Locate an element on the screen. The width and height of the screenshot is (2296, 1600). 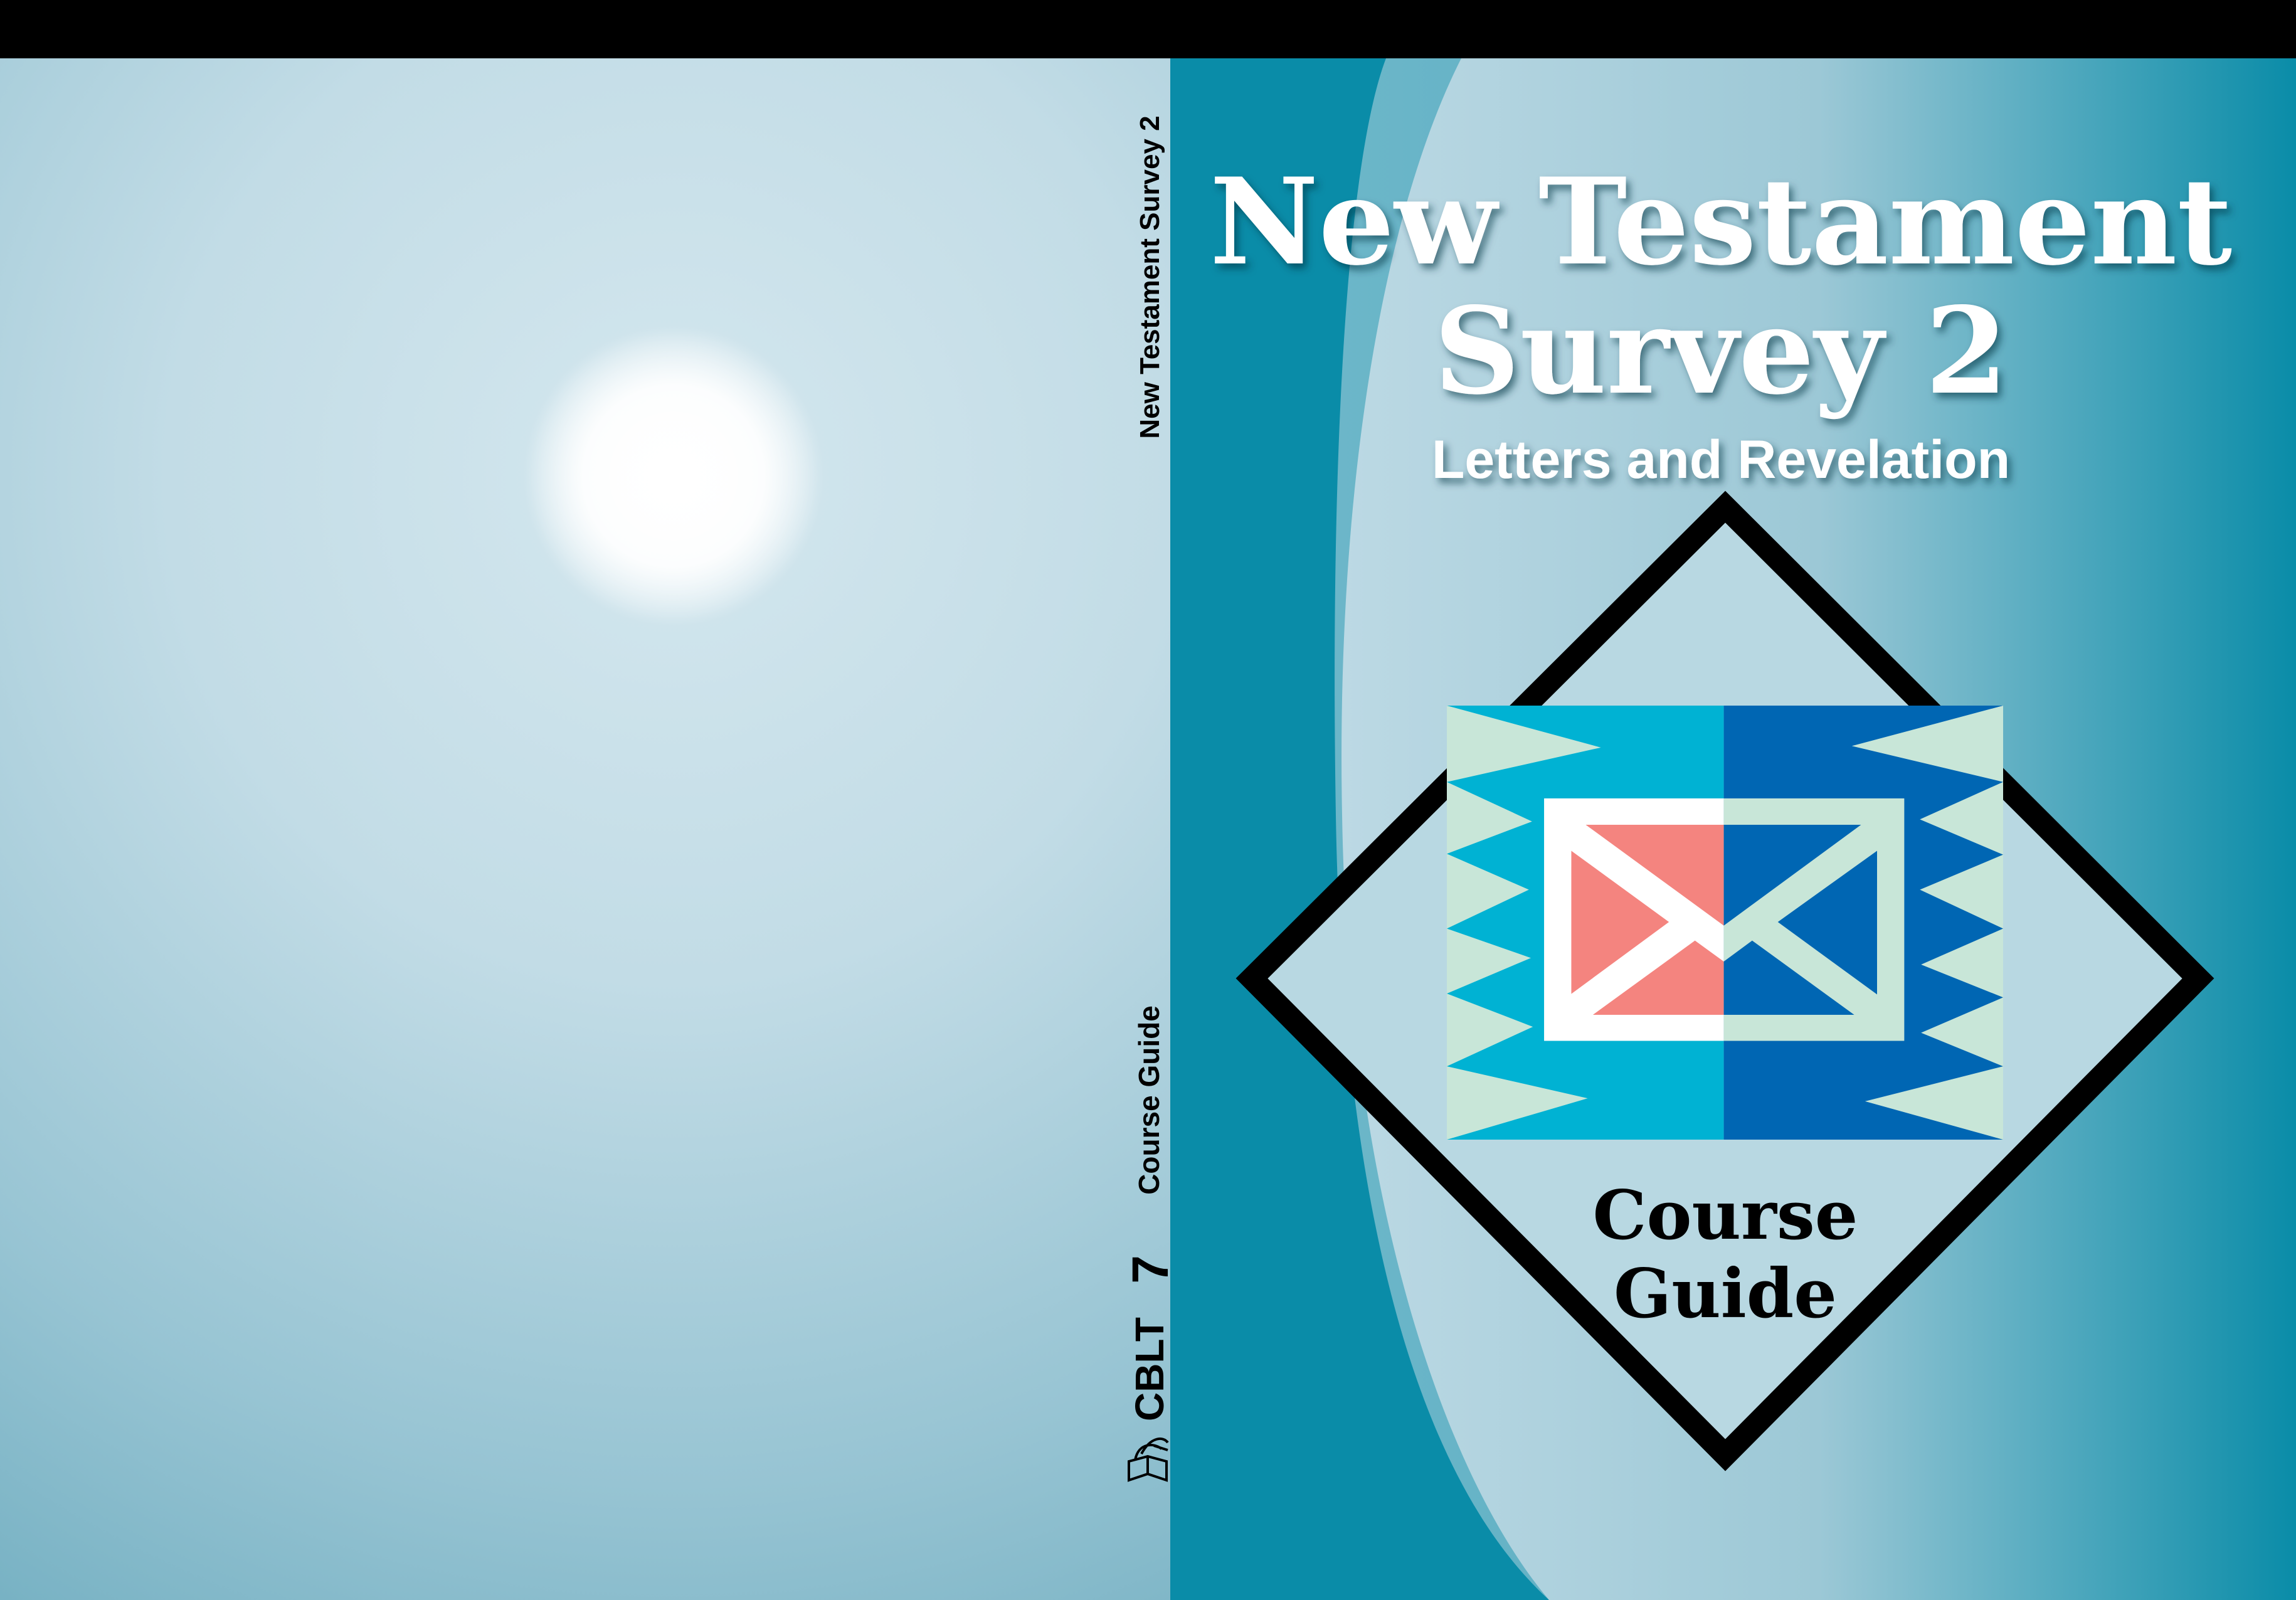
envelope-icon is located at coordinates (1725, 923).